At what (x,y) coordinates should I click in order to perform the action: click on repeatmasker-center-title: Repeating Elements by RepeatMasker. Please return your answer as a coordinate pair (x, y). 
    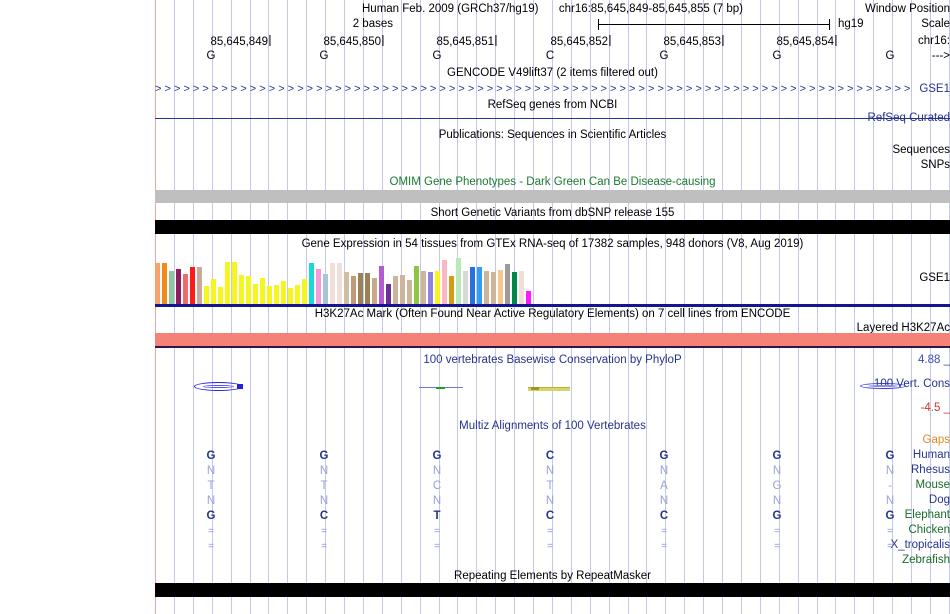
    Looking at the image, I should click on (552, 576).